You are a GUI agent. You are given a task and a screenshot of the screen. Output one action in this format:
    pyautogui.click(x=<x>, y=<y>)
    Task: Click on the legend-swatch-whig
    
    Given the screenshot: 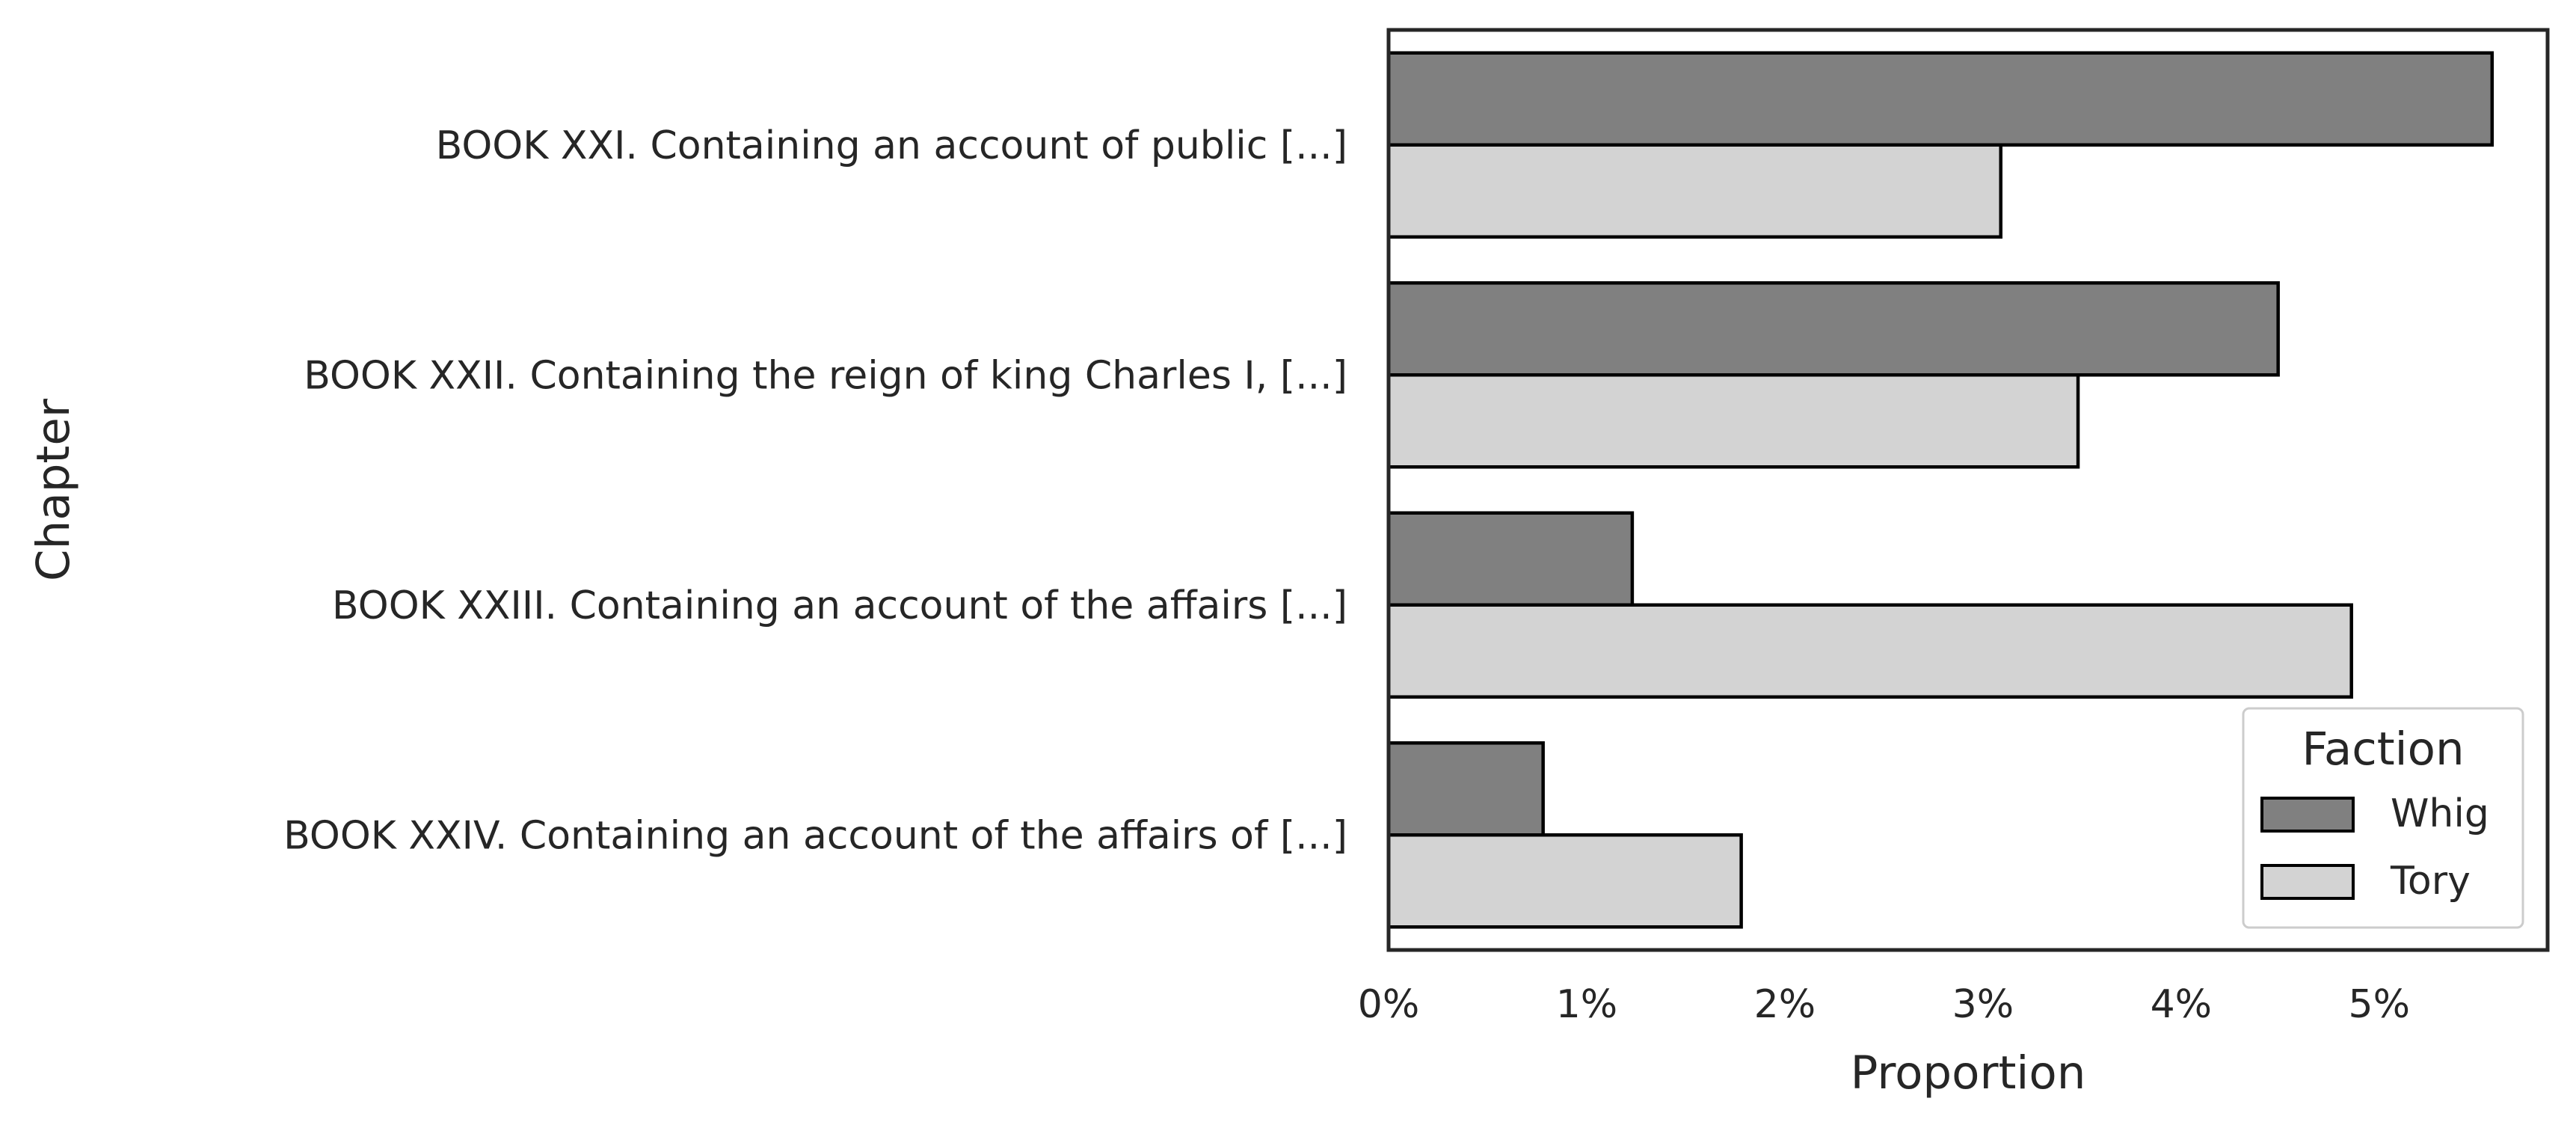 What is the action you would take?
    pyautogui.click(x=2307, y=815)
    